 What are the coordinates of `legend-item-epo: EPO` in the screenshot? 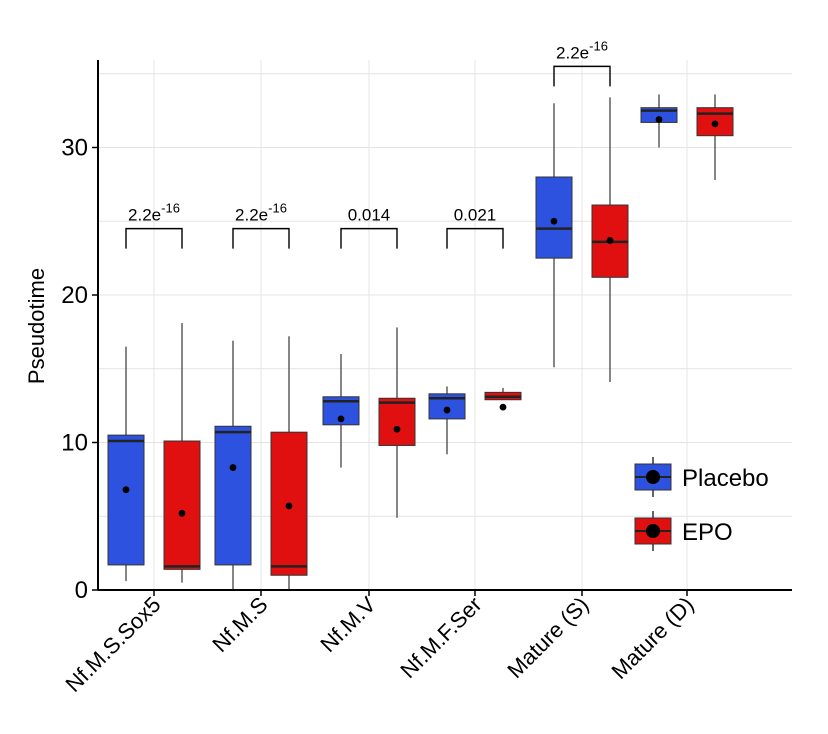 It's located at (683, 531).